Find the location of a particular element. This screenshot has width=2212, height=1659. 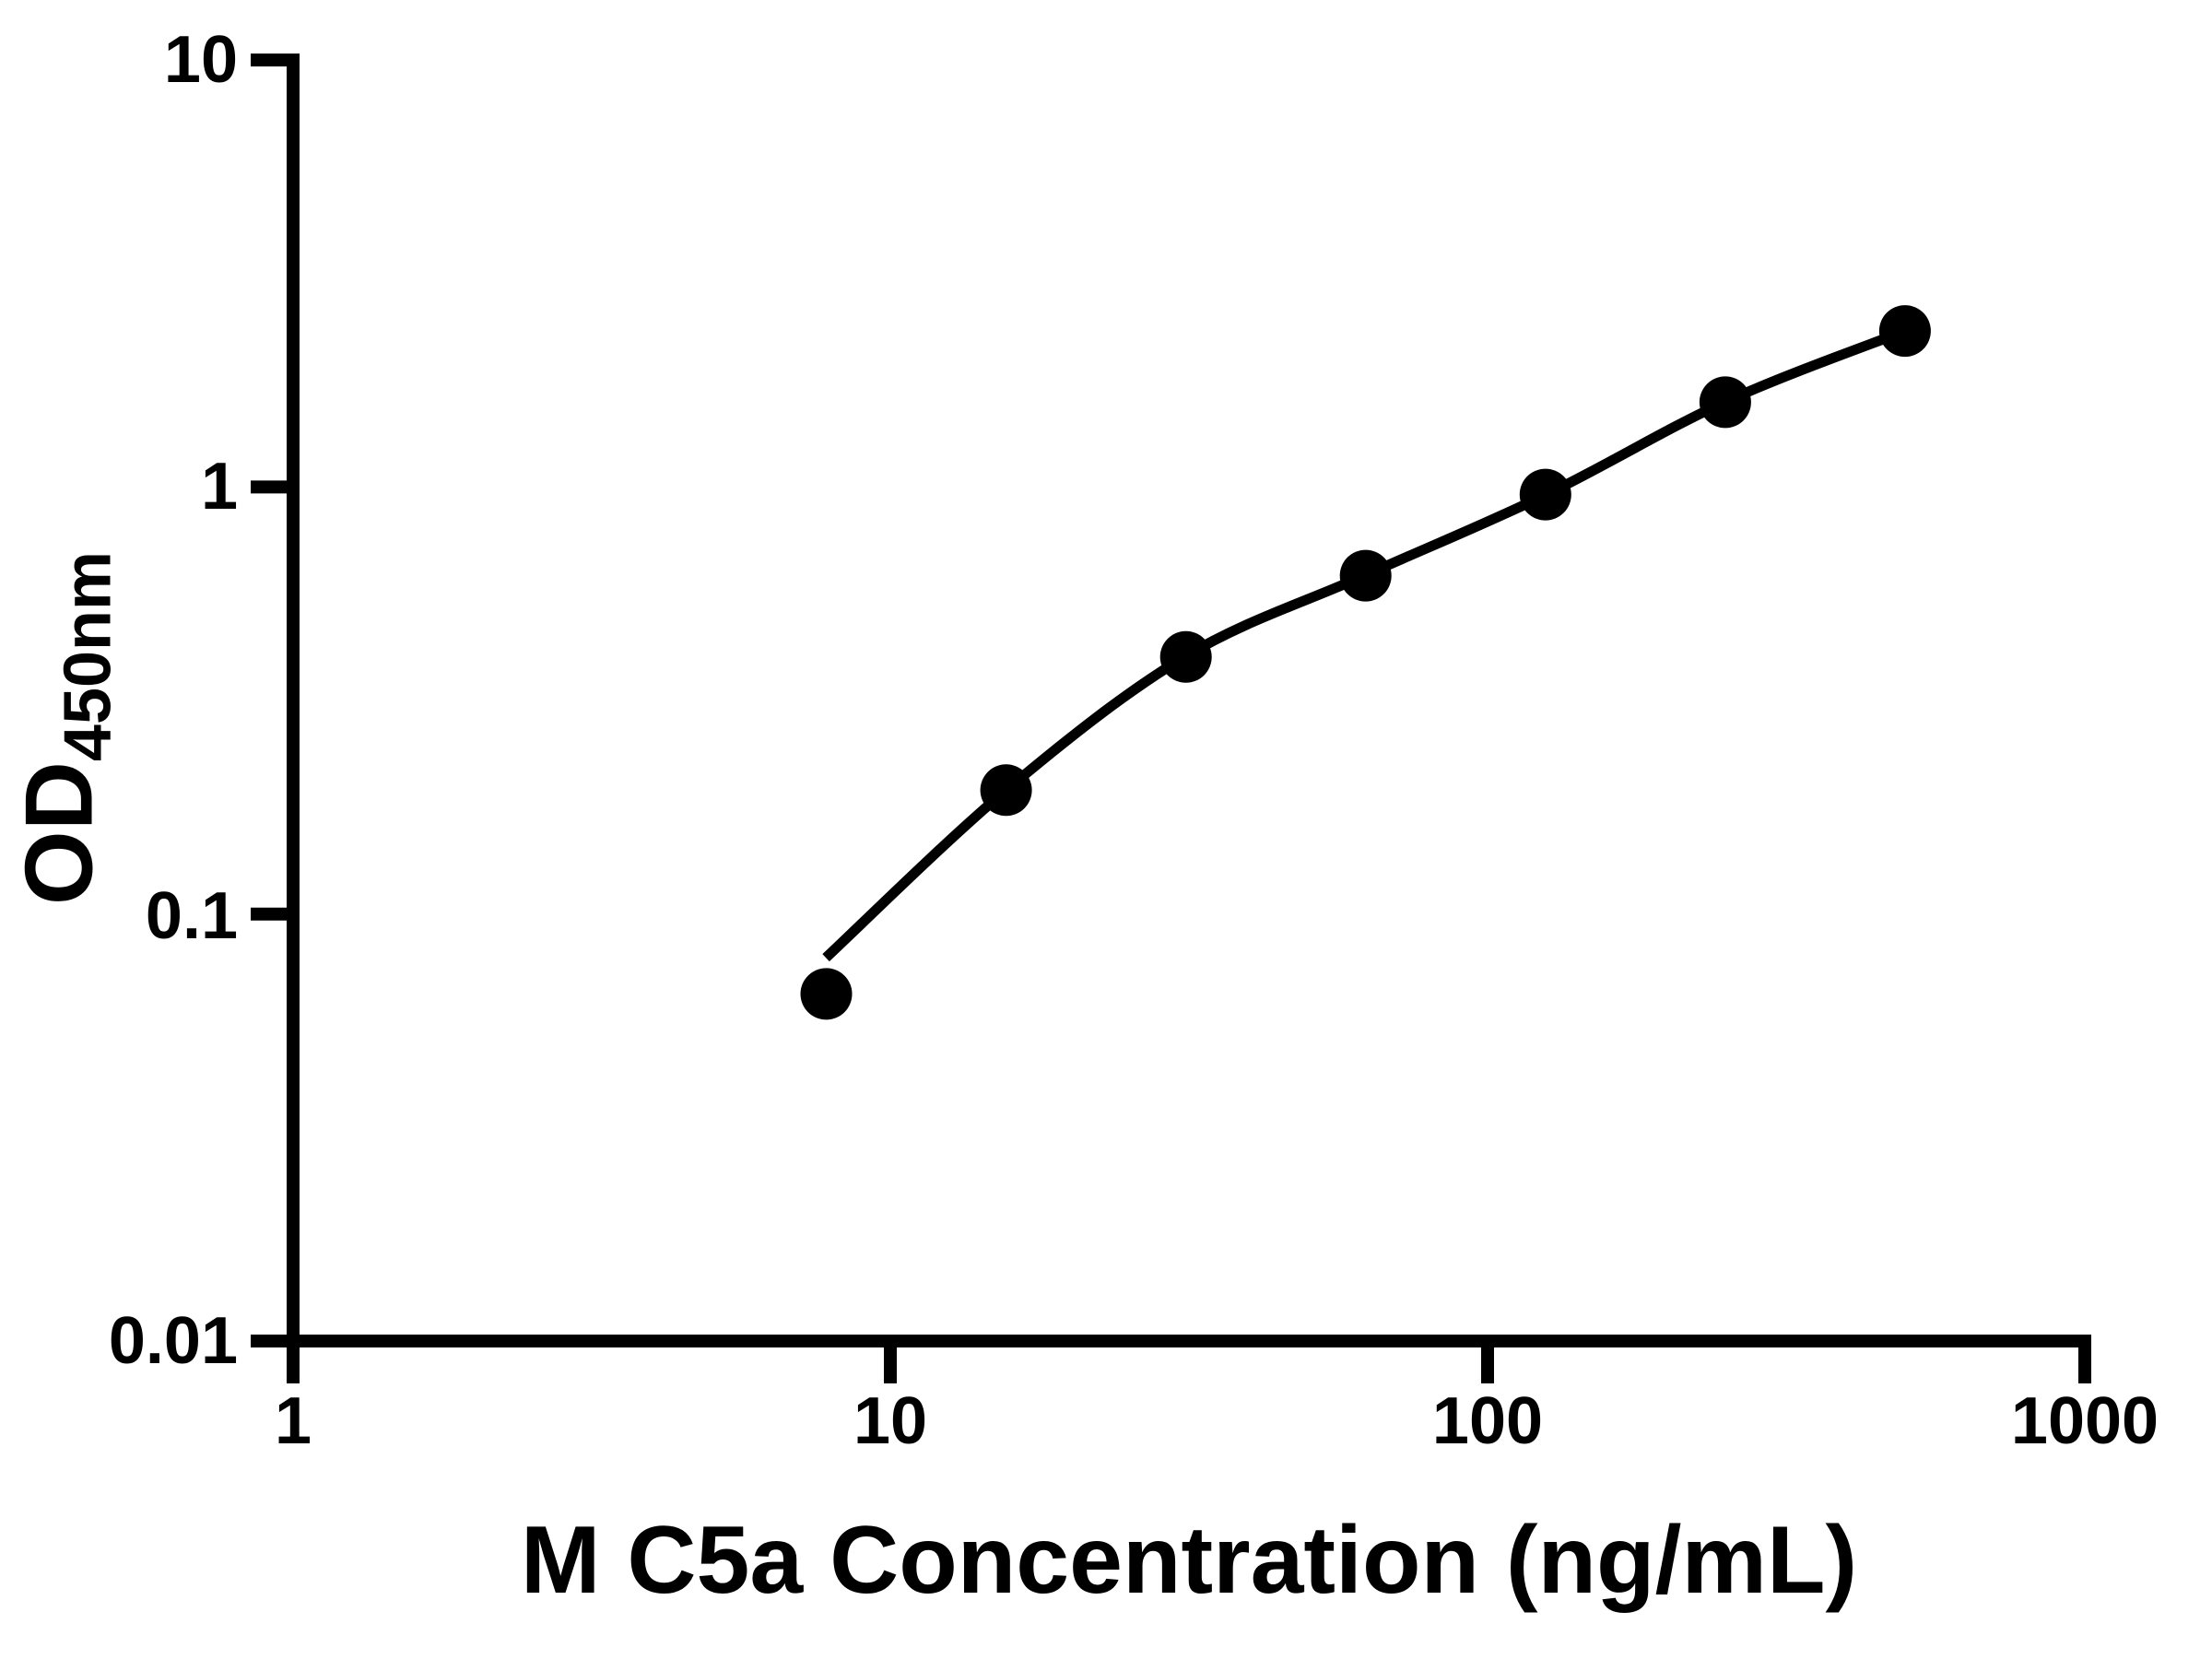

data-point-62.5 is located at coordinates (1365, 575).